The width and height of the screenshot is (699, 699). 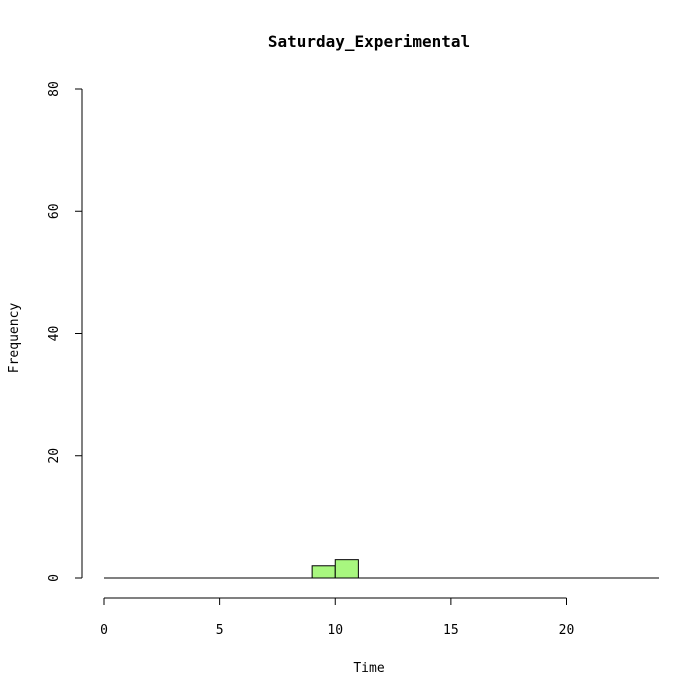 I want to click on x-axis: 0 5 10 15 20, so click(x=337, y=617).